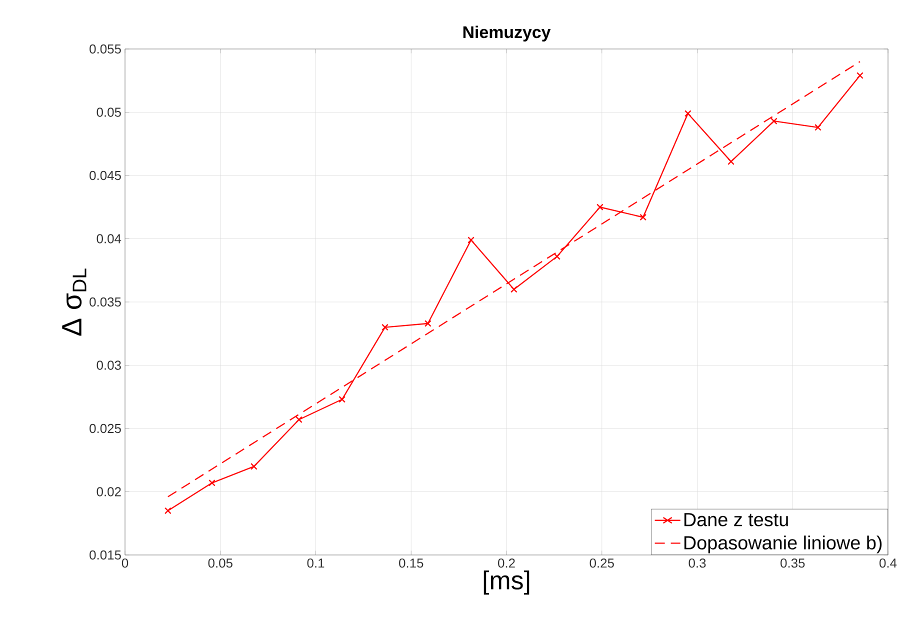 The width and height of the screenshot is (904, 623). I want to click on y-tick-label: 0.045, so click(105, 175).